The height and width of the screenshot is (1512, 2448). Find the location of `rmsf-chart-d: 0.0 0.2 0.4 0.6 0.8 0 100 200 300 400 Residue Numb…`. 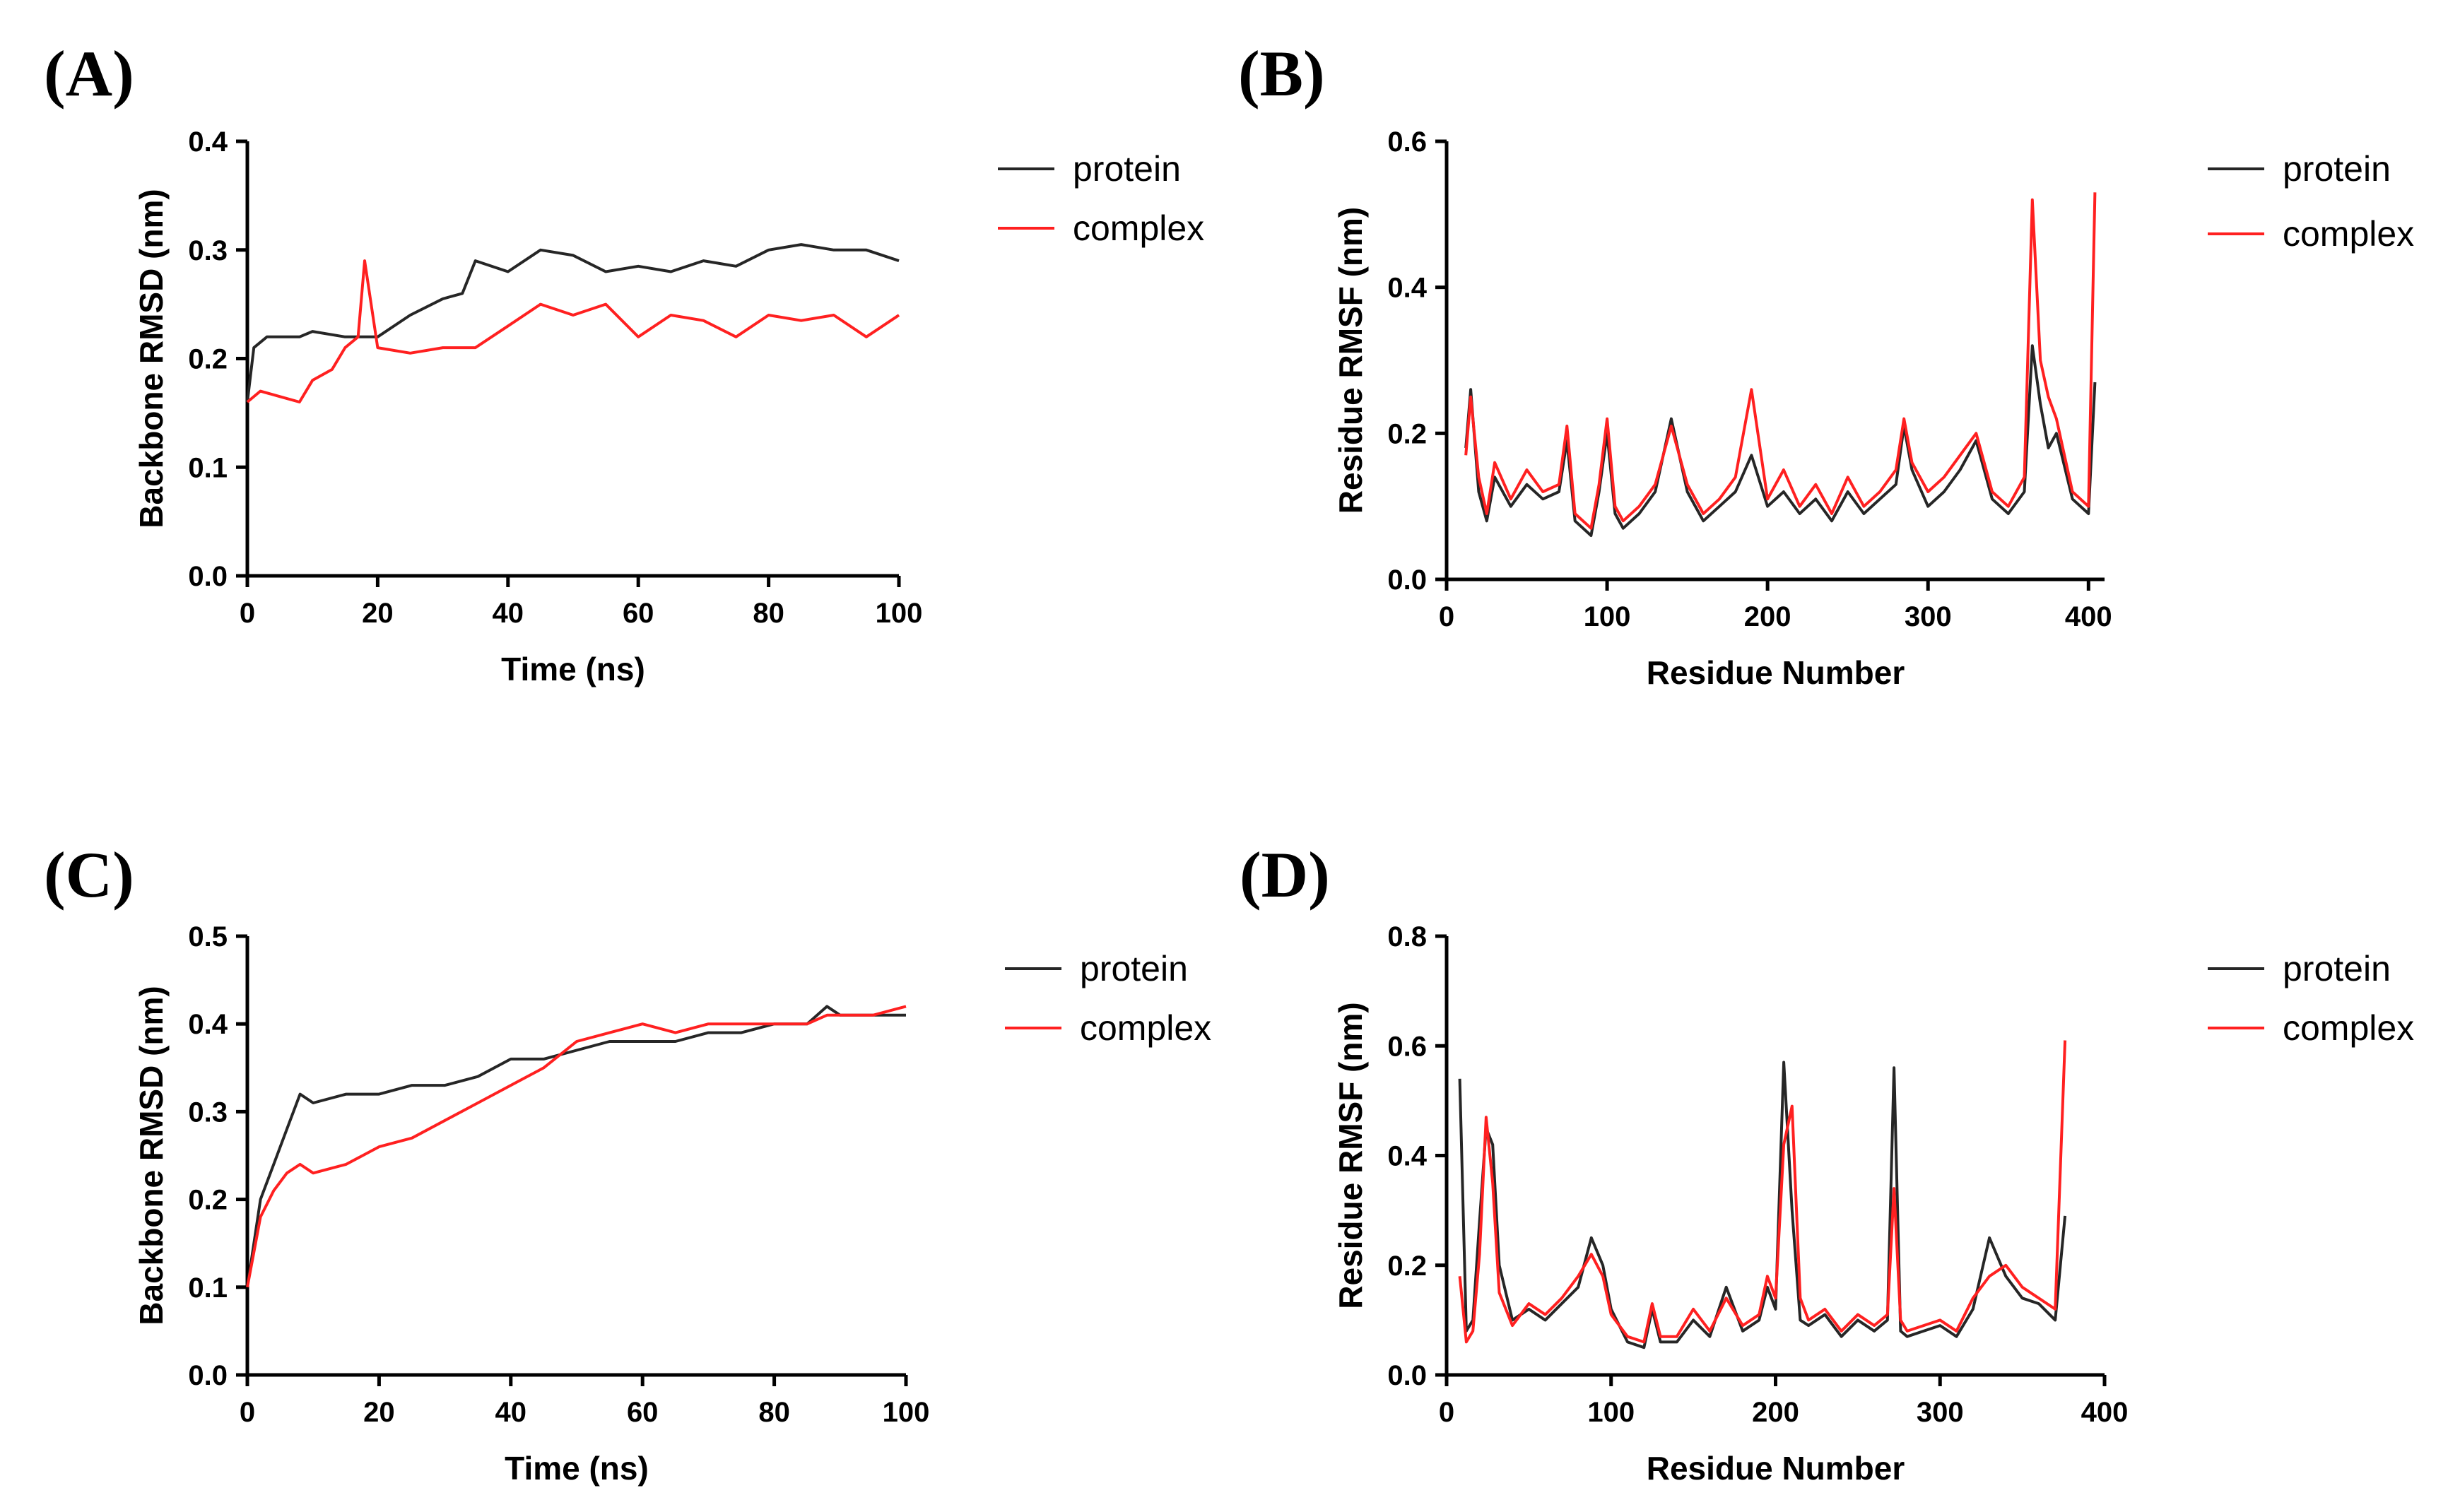

rmsf-chart-d: 0.0 0.2 0.4 0.6 0.8 0 100 200 300 400 Residue Numb… is located at coordinates (1731, 1204).